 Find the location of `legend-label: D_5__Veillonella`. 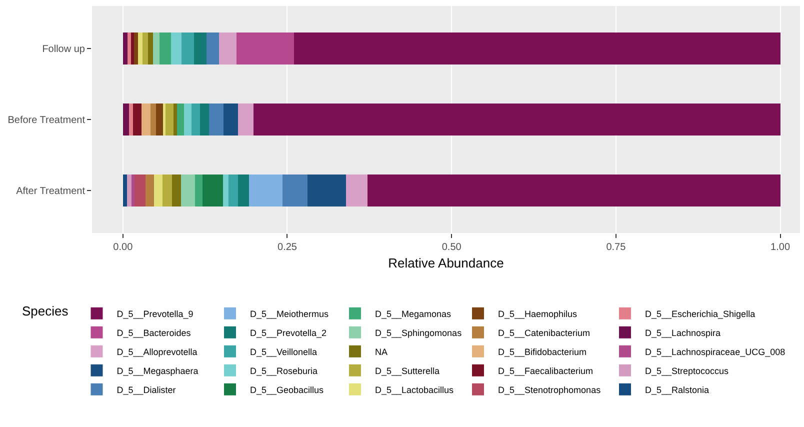

legend-label: D_5__Veillonella is located at coordinates (284, 351).